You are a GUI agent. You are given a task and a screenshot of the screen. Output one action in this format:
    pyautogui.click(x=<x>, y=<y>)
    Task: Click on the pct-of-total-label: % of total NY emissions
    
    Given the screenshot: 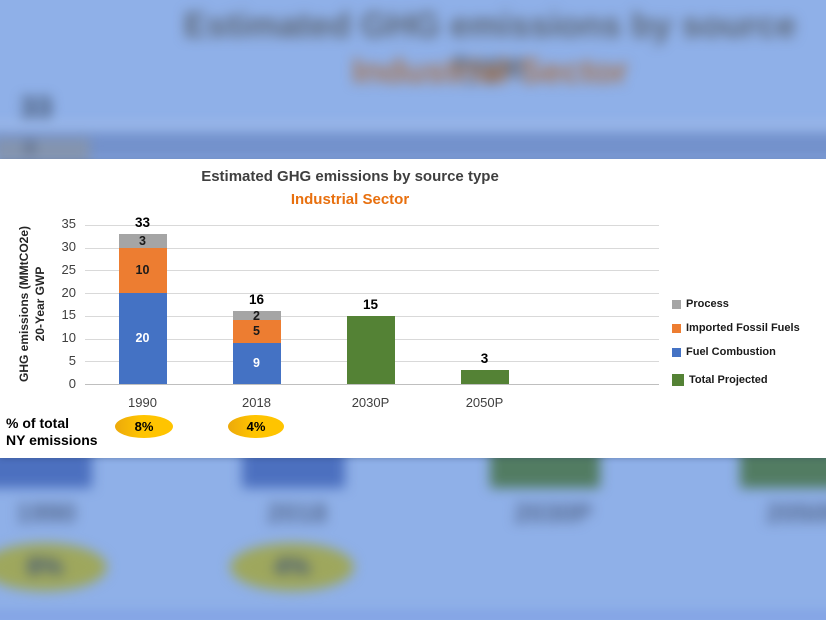 What is the action you would take?
    pyautogui.click(x=52, y=432)
    